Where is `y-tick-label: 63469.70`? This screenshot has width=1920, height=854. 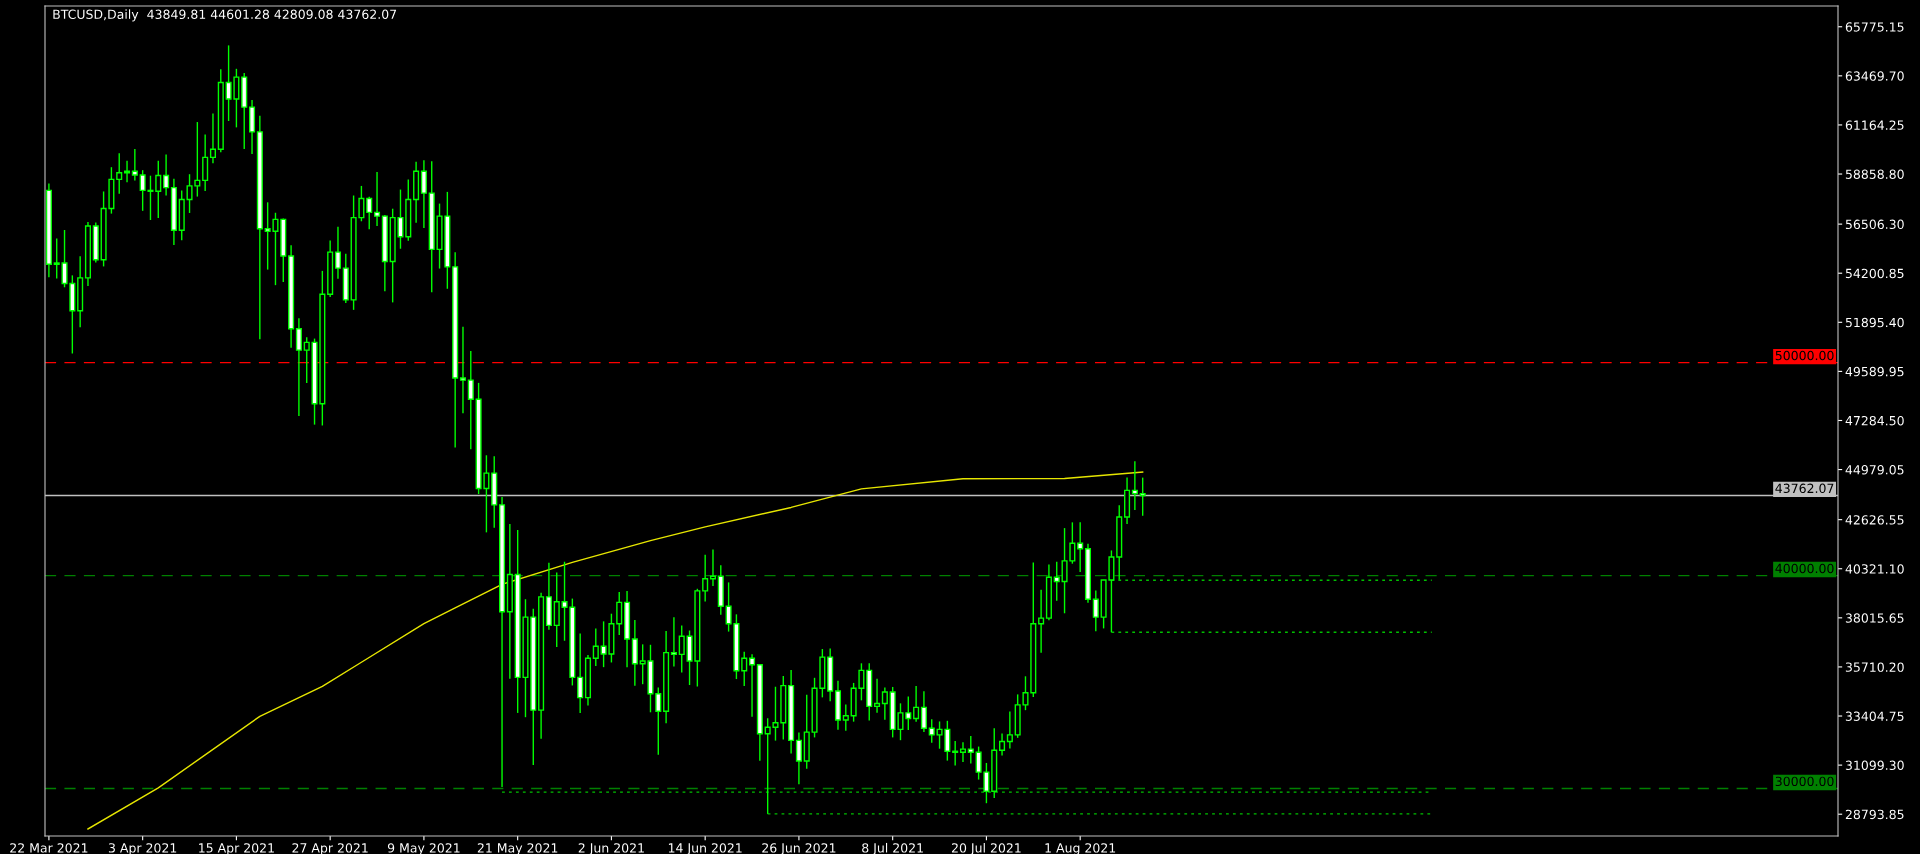
y-tick-label: 63469.70 is located at coordinates (1874, 76).